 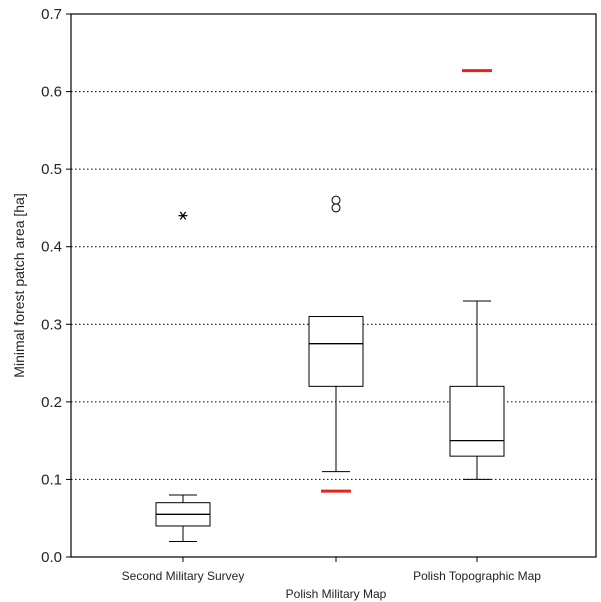 What do you see at coordinates (51, 92) in the screenshot?
I see `y-tick-label: 0.6` at bounding box center [51, 92].